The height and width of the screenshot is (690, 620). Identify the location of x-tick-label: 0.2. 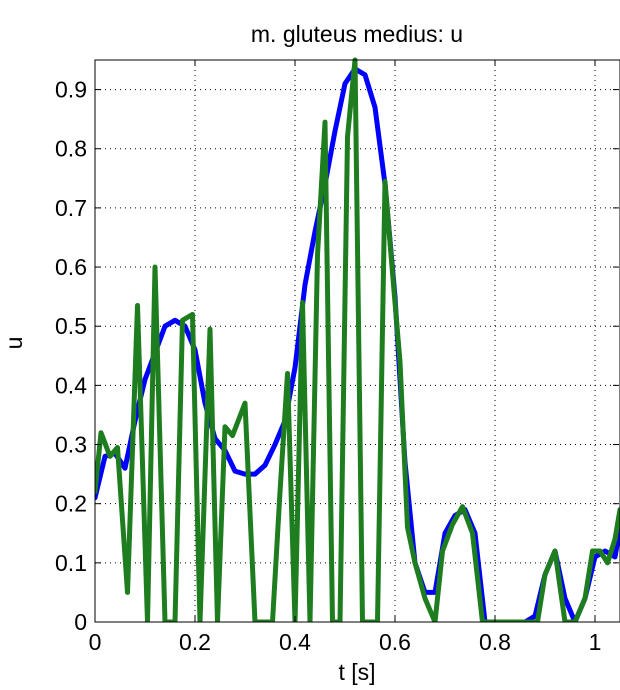
(195, 642).